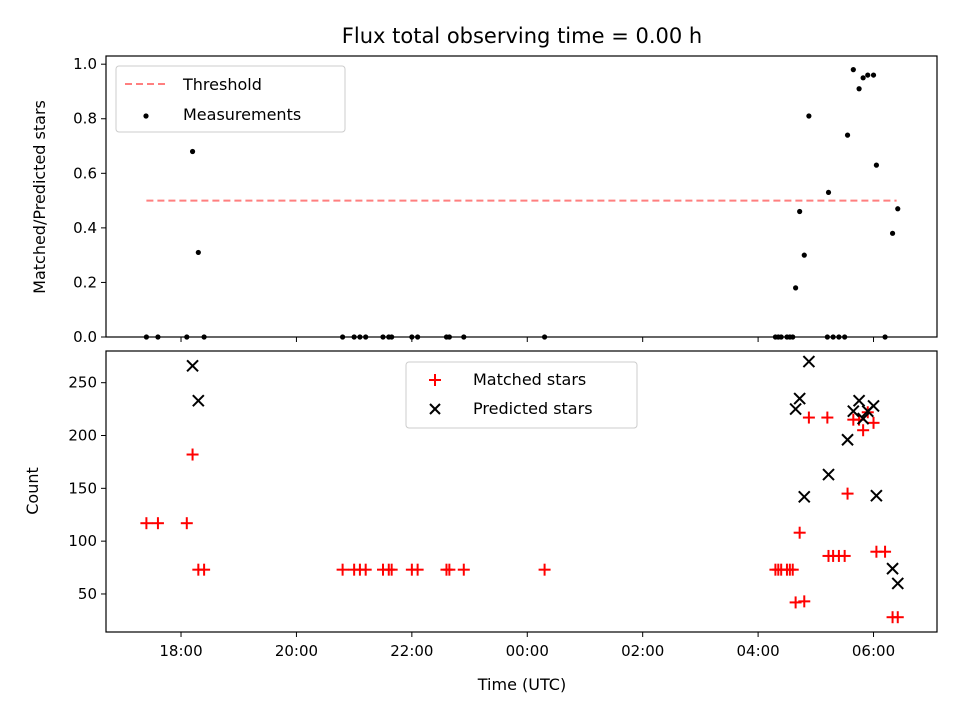  I want to click on x-tick-label: 02:00, so click(642, 651).